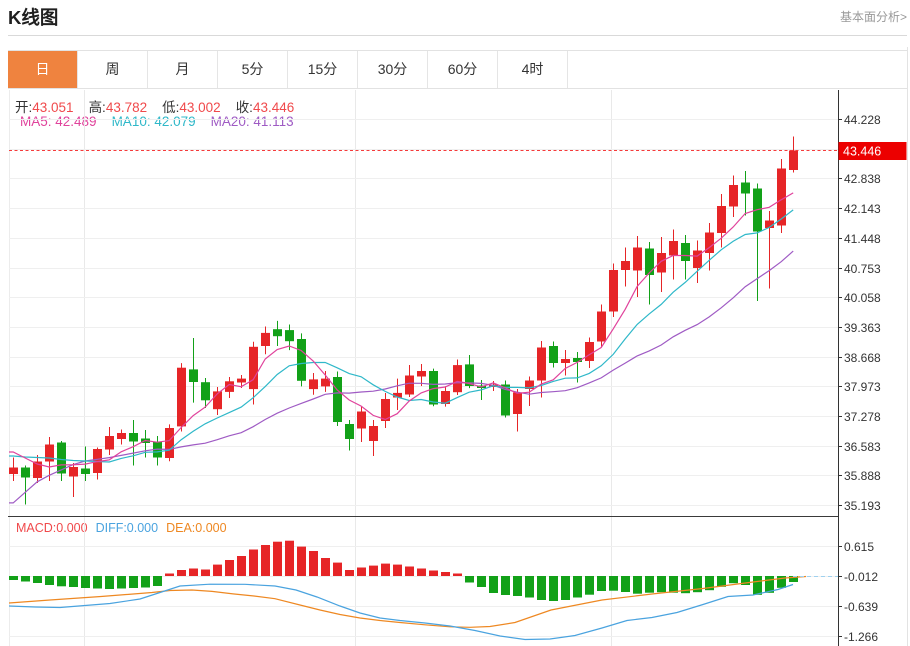 The height and width of the screenshot is (646, 910). What do you see at coordinates (859, 547) in the screenshot?
I see `svg-text: 0.615` at bounding box center [859, 547].